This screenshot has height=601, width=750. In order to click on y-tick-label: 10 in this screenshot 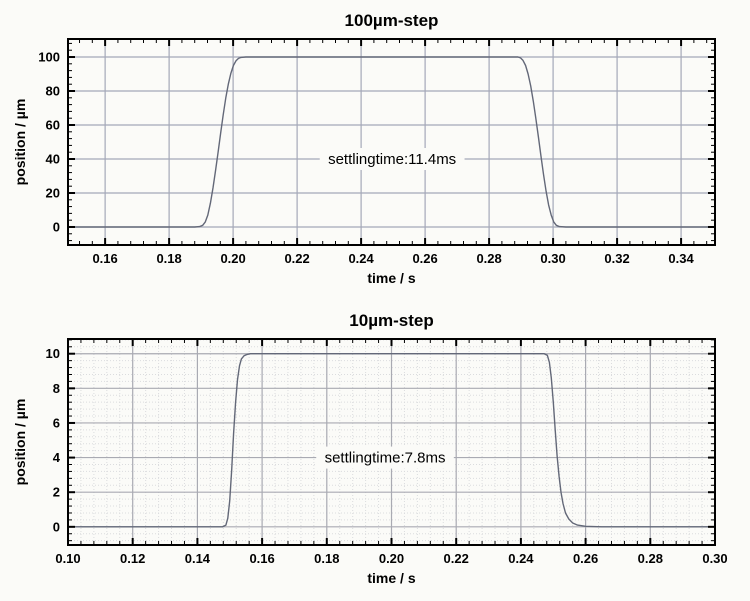, I will do `click(53, 353)`.